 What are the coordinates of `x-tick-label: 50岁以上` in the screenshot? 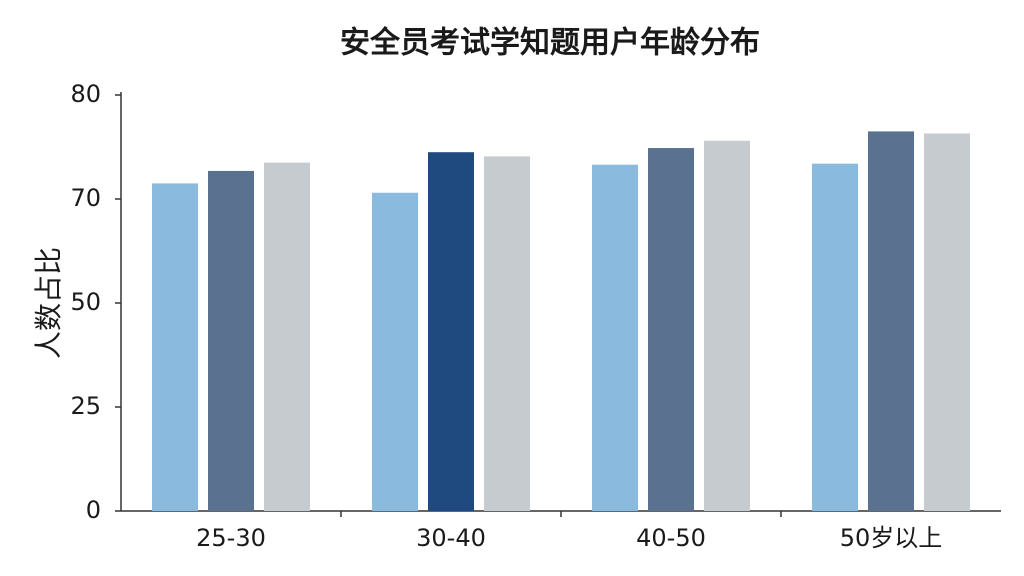 It's located at (891, 538).